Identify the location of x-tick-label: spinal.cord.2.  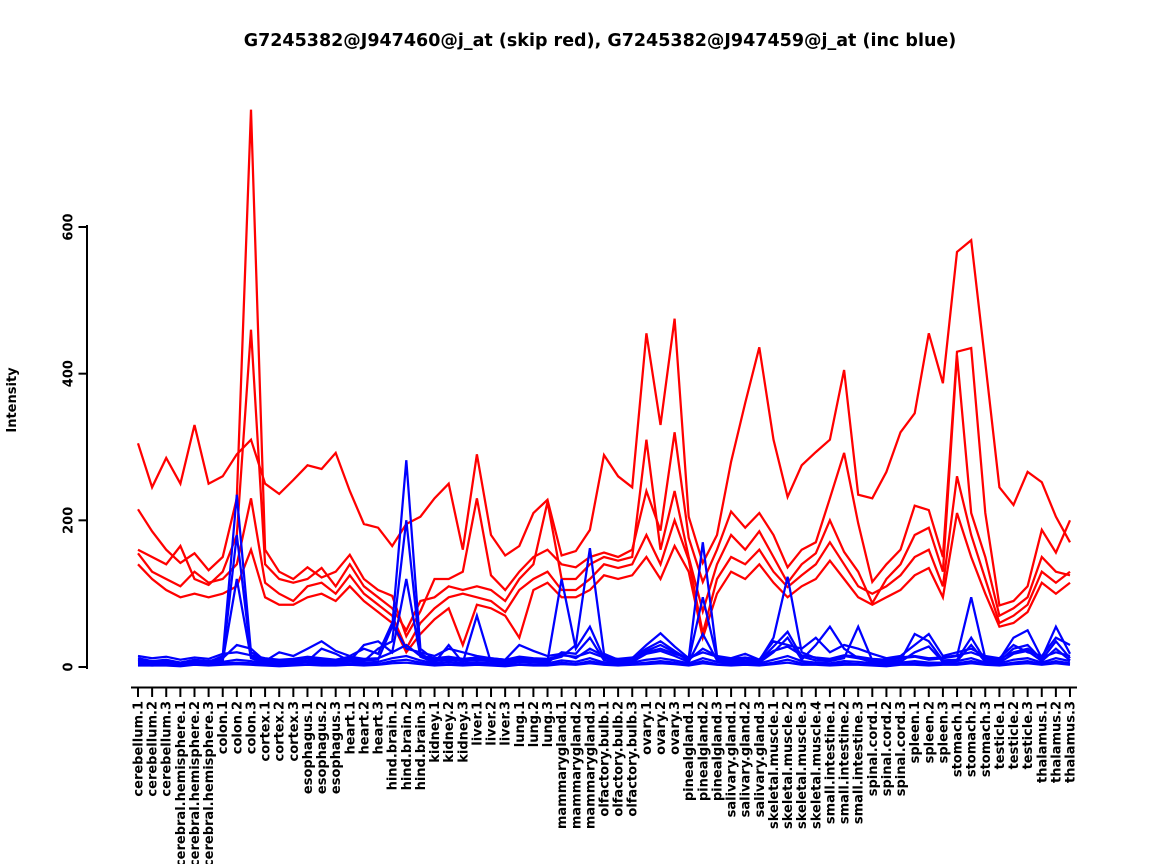
(887, 748).